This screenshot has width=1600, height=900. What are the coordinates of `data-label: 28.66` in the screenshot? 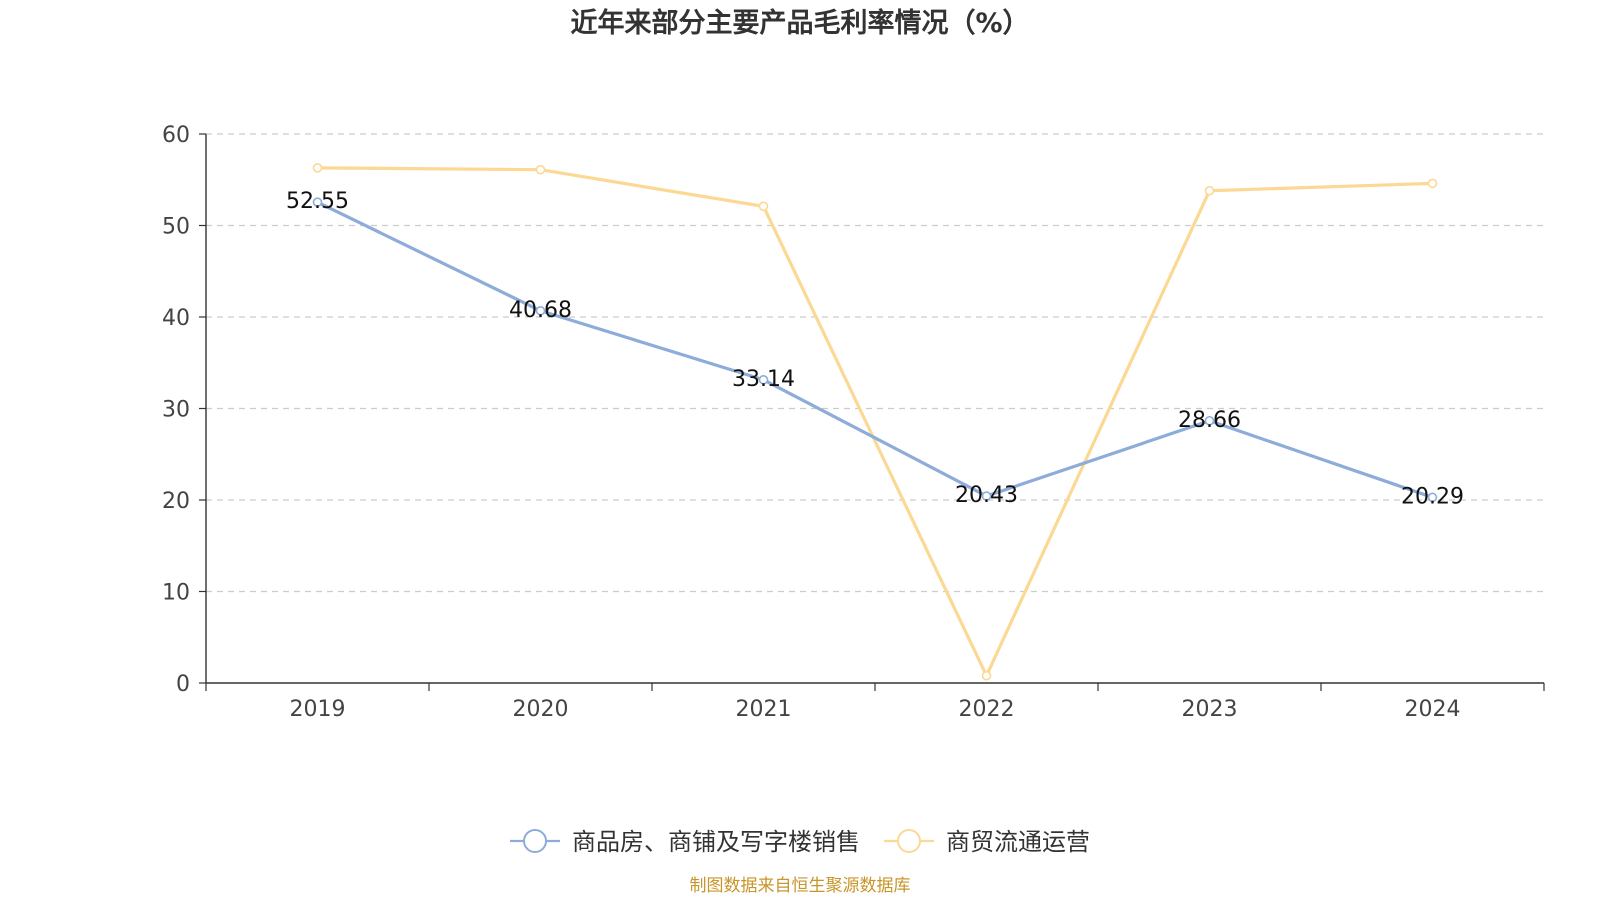 It's located at (1209, 420).